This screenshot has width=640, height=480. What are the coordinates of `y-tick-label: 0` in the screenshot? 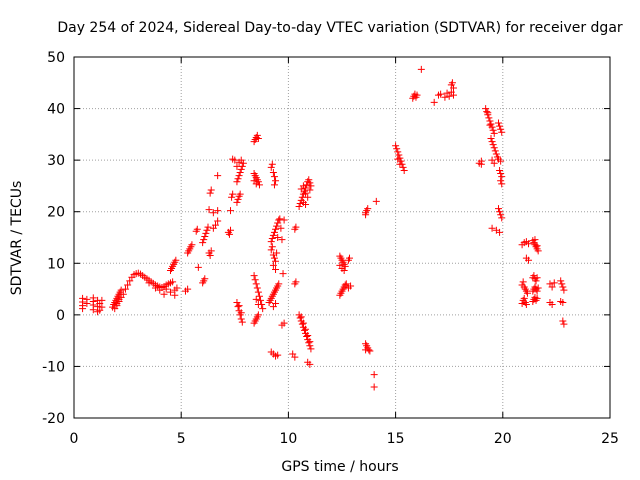 It's located at (60, 316).